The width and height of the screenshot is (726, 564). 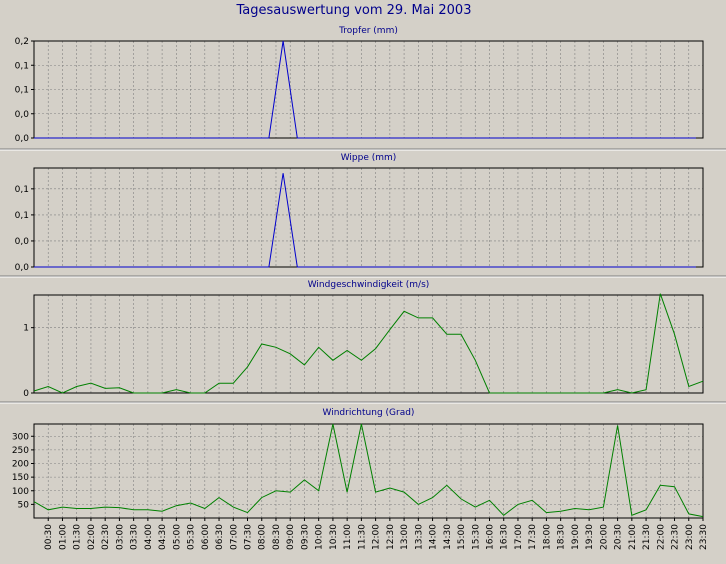 What do you see at coordinates (434, 537) in the screenshot?
I see `x-tick-label: 14:00` at bounding box center [434, 537].